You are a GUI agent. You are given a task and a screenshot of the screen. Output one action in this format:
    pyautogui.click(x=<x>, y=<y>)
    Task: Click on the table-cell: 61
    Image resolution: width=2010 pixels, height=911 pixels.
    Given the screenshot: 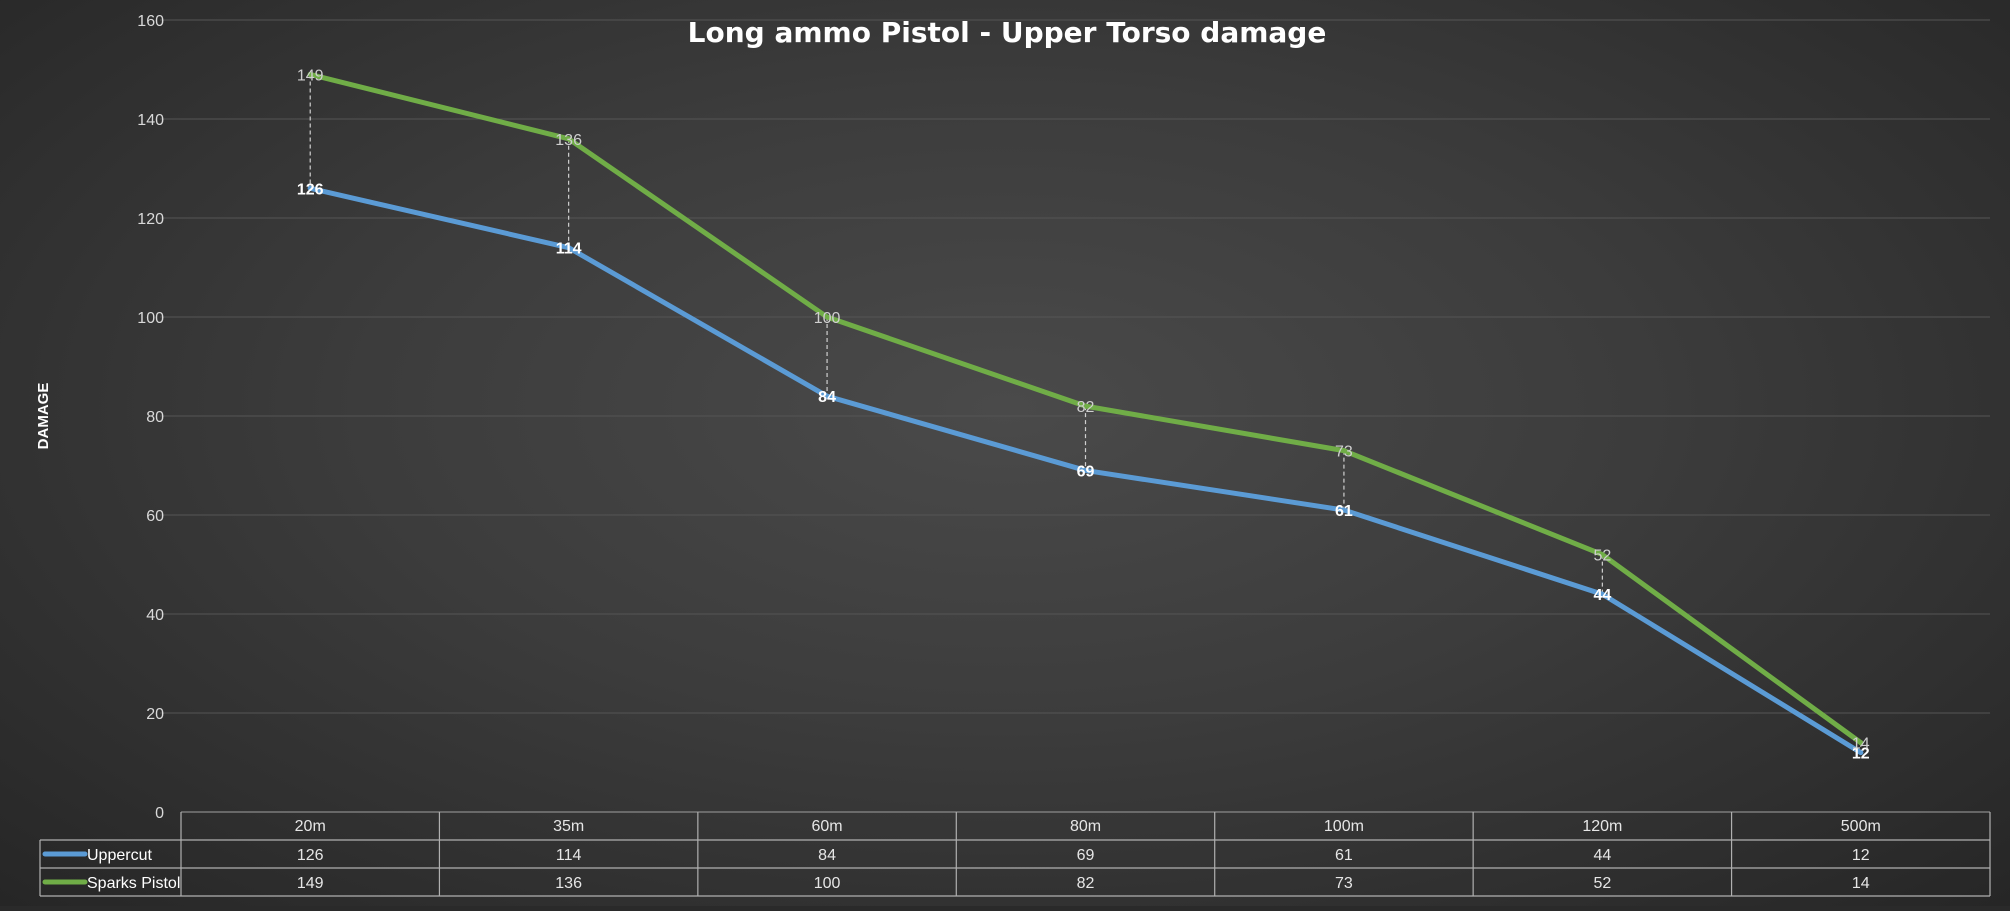 What is the action you would take?
    pyautogui.click(x=1344, y=855)
    